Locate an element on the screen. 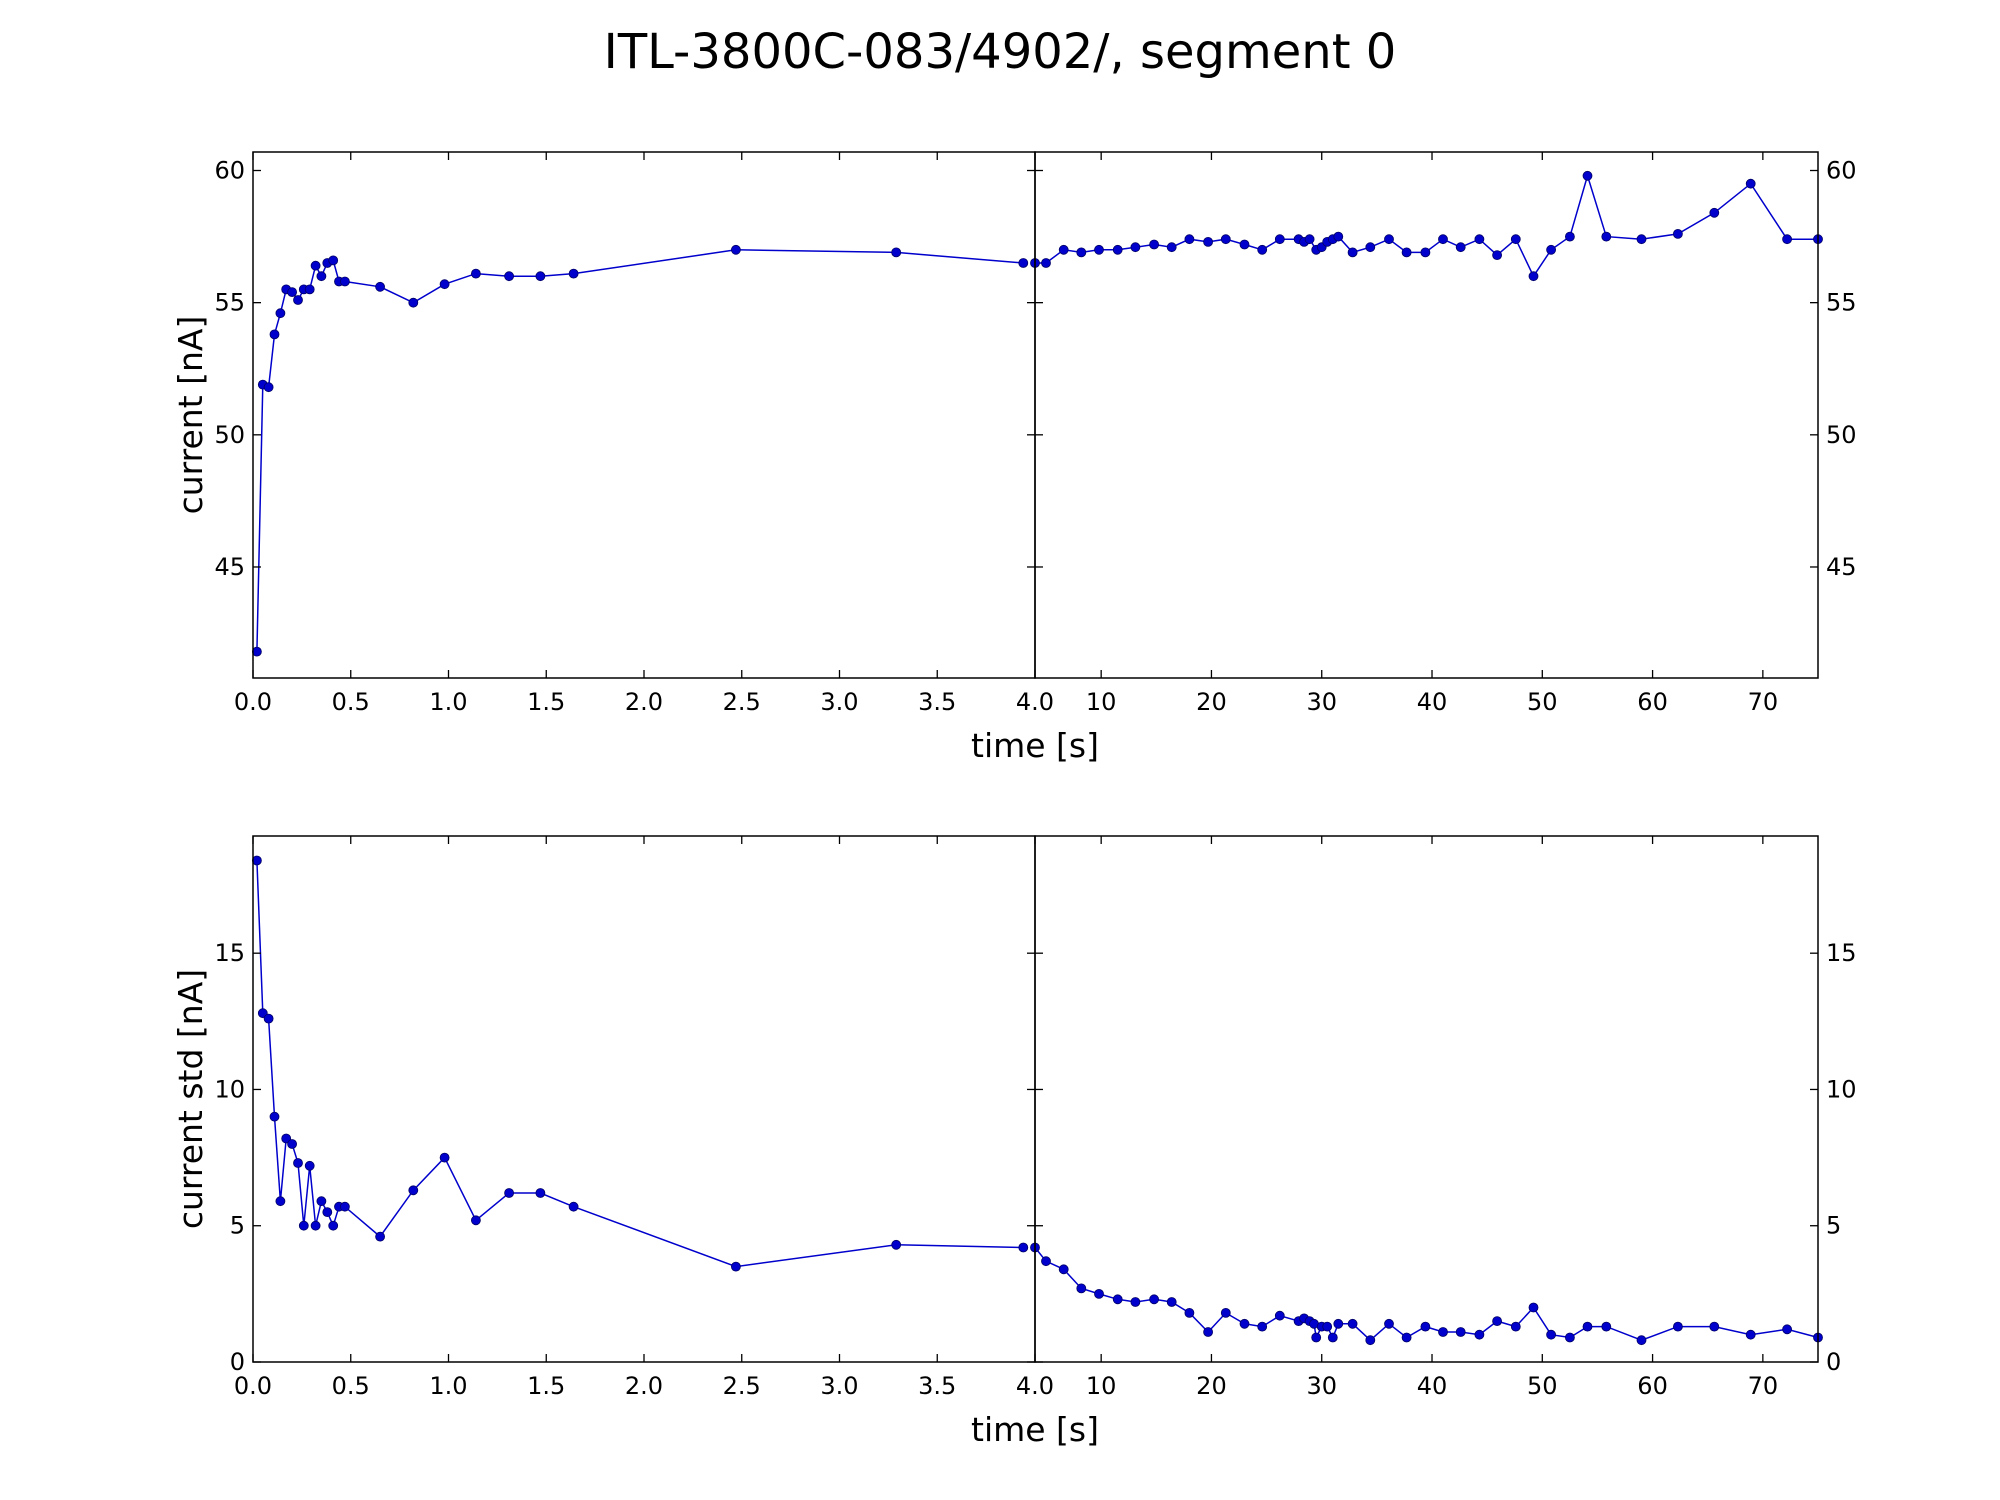  right-x-tick-label: 60 is located at coordinates (1652, 1386).